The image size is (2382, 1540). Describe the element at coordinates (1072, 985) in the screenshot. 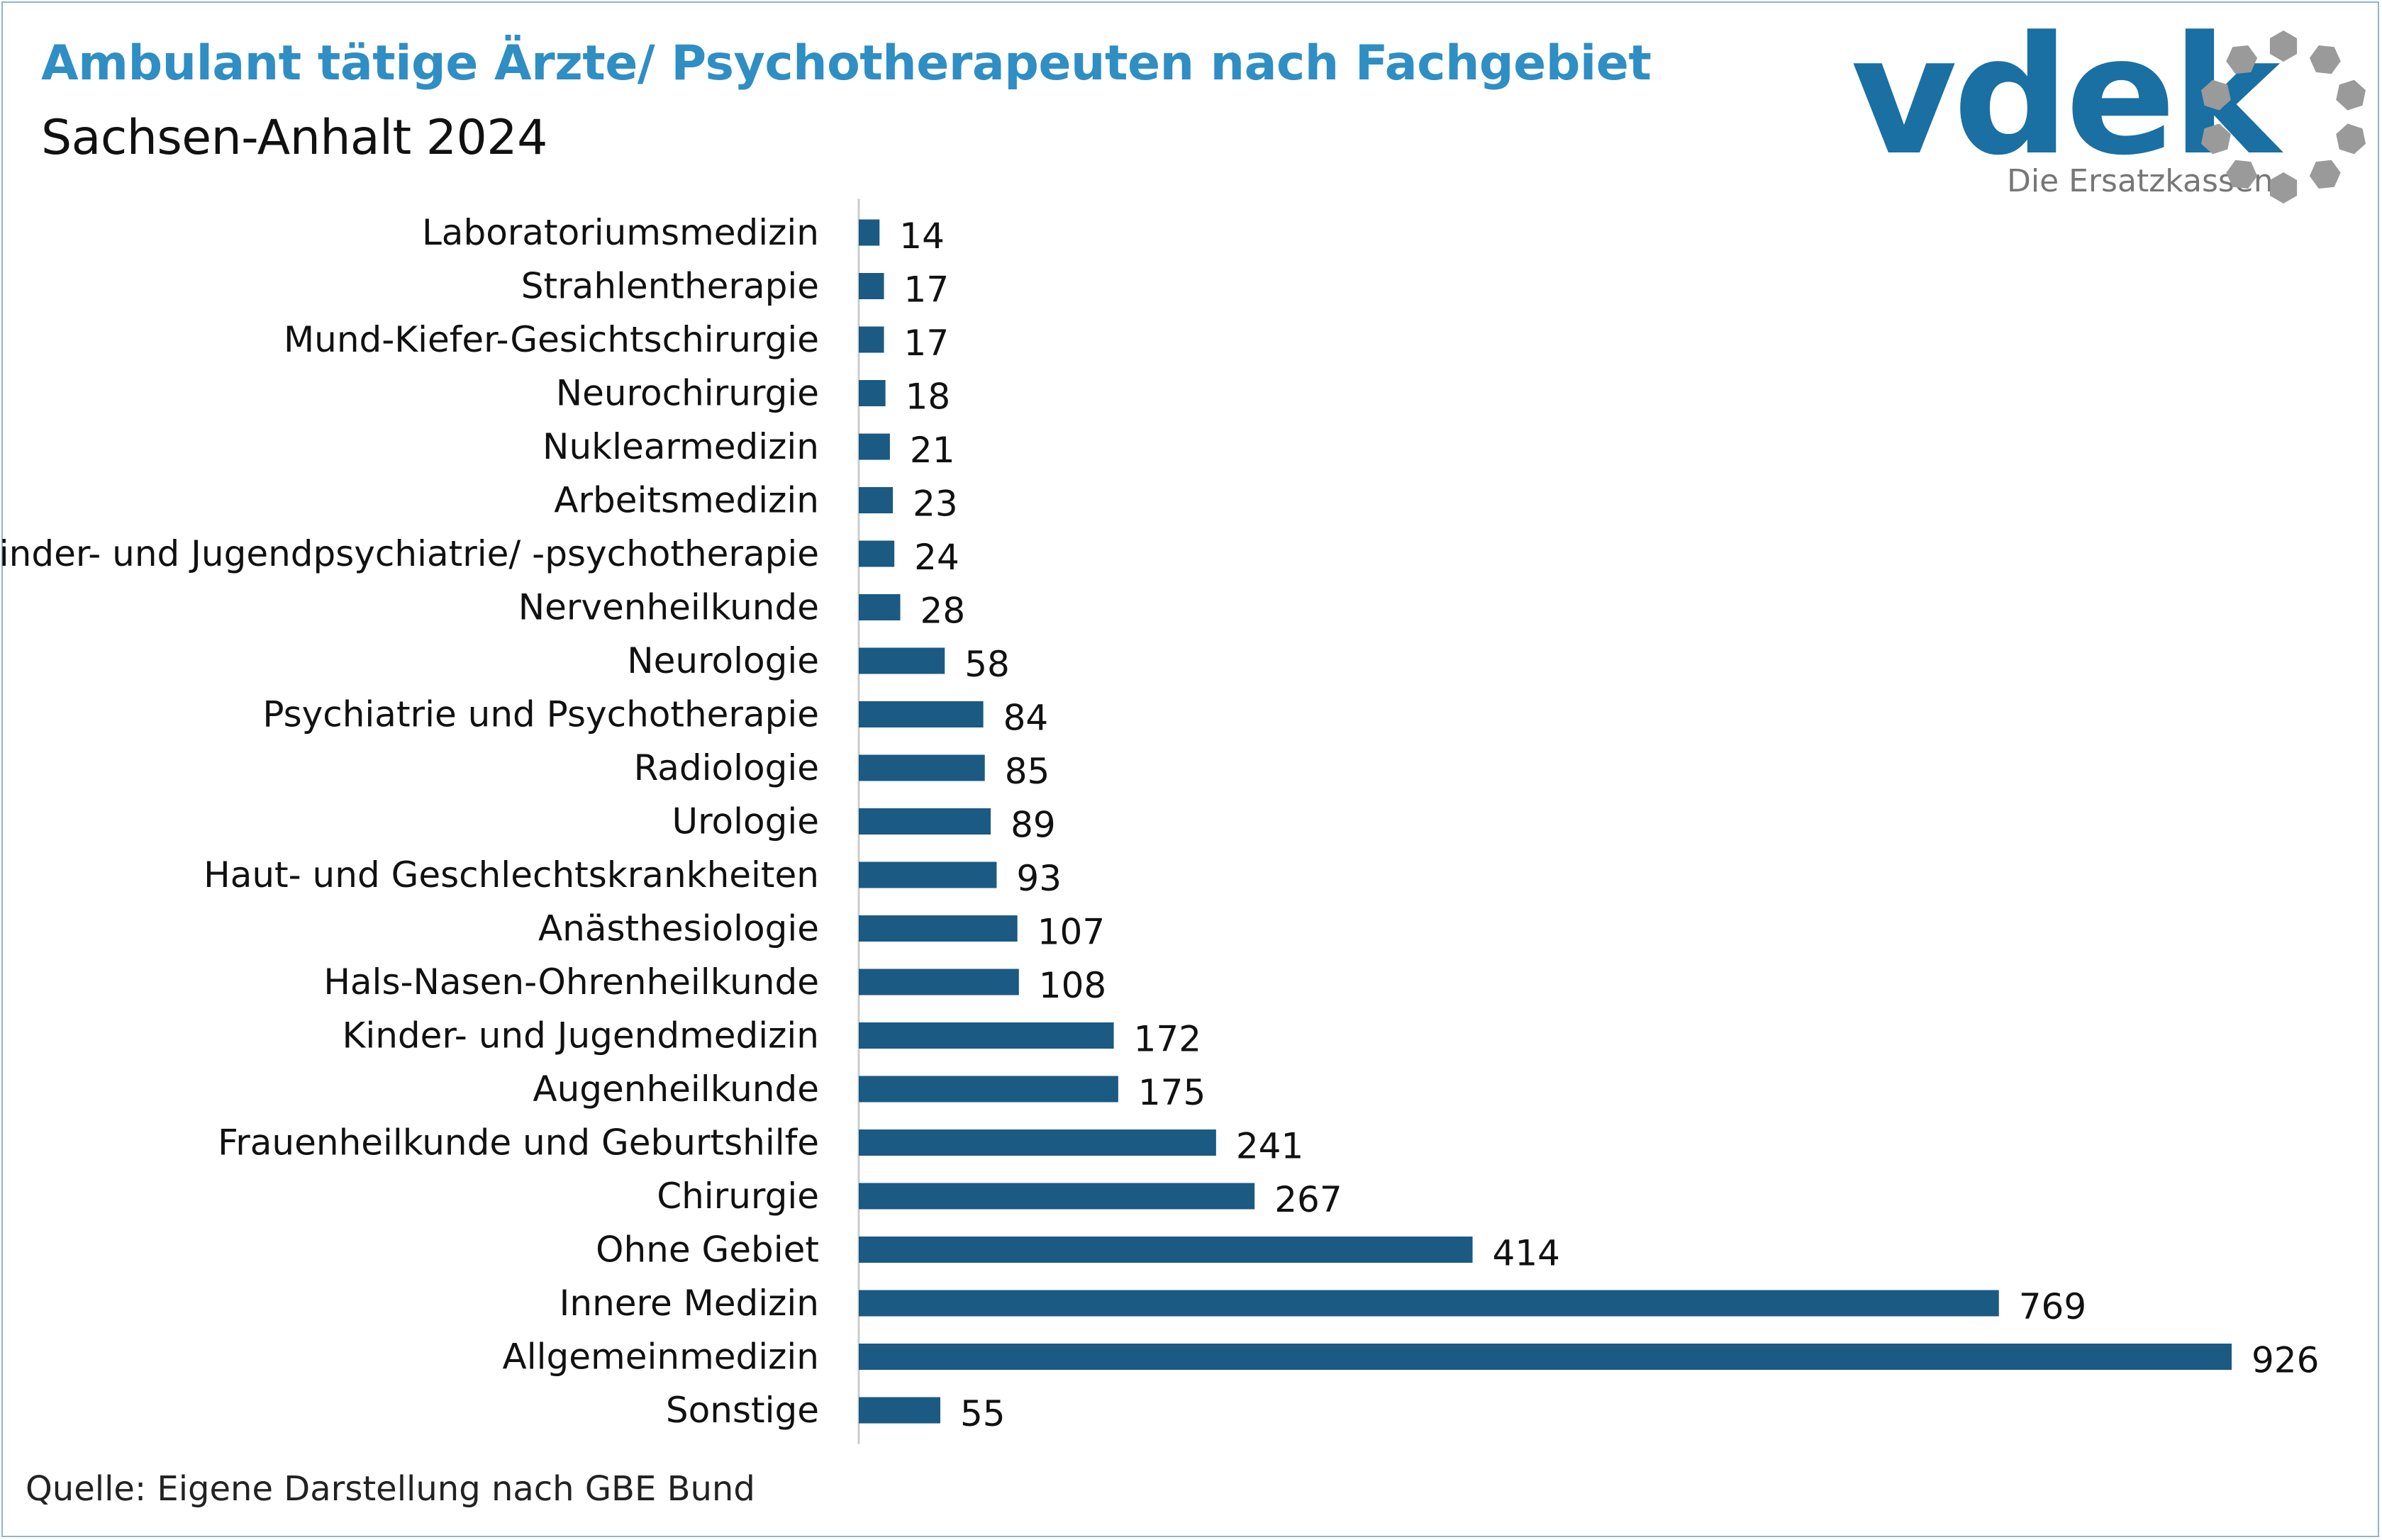

I see `value-label: 108` at that location.